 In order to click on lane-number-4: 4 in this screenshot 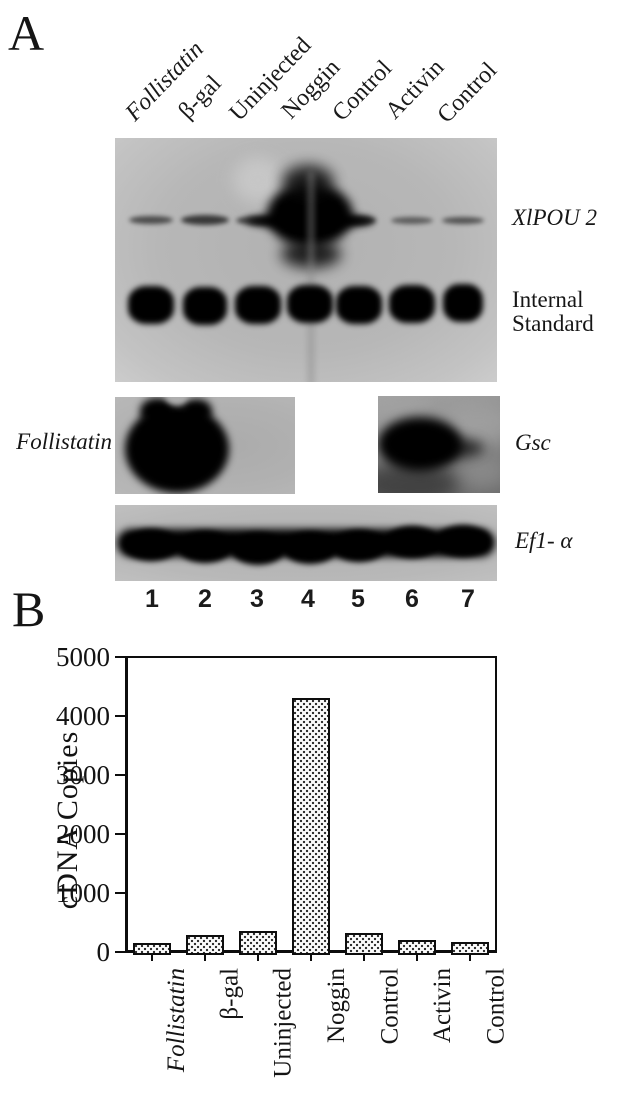, I will do `click(308, 599)`.